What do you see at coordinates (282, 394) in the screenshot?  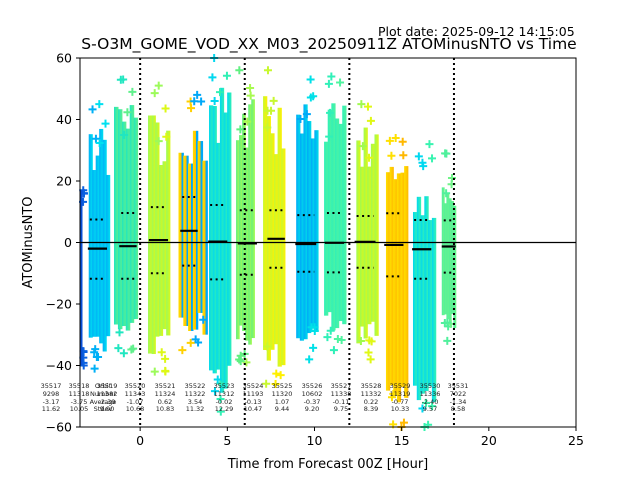 I see `annotation-number: 11320` at bounding box center [282, 394].